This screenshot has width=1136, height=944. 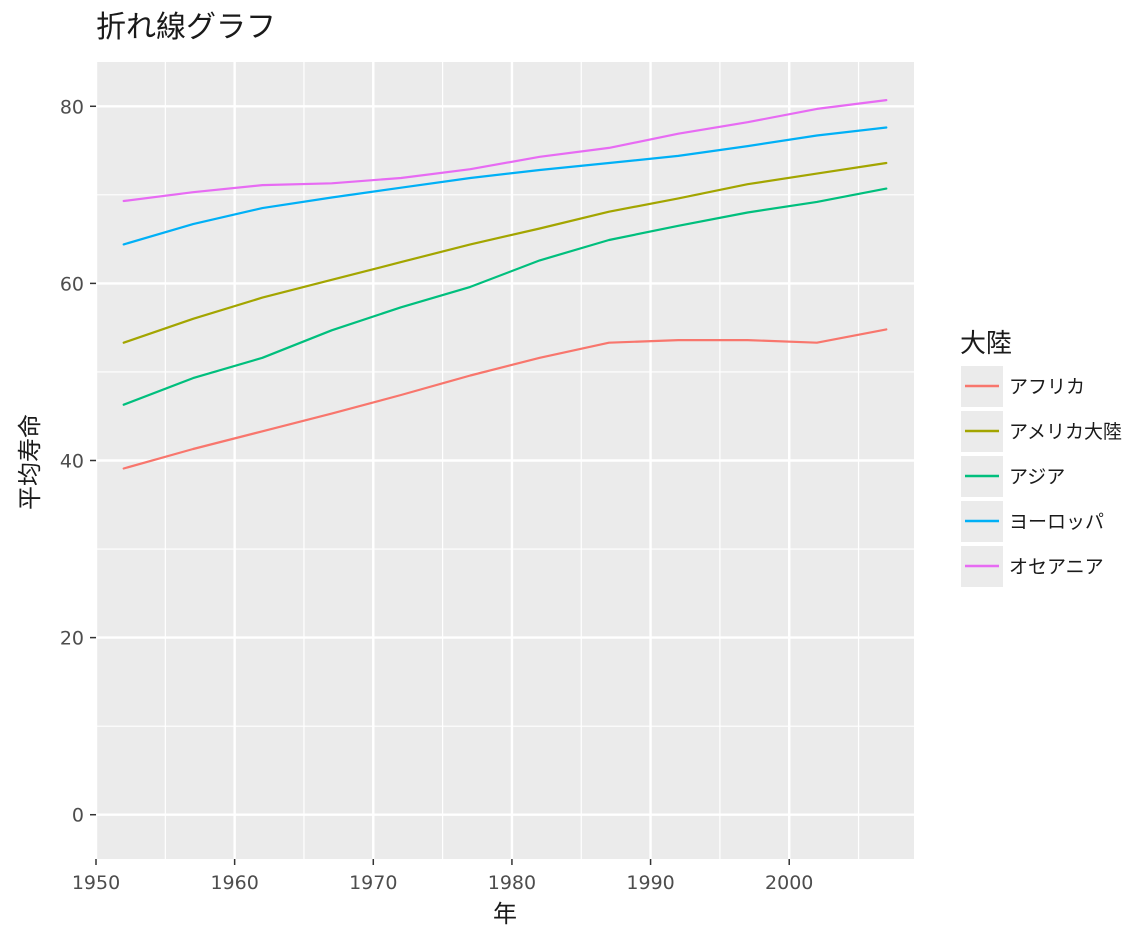 I want to click on y-axis: 0 20 40 60 80, so click(x=78, y=461).